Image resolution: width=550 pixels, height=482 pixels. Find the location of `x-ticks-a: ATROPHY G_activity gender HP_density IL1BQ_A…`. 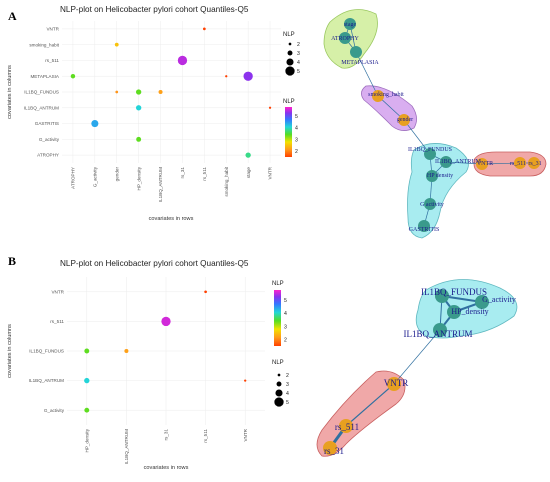

x-ticks-a: ATROPHY G_activity gender HP_density IL1BQ_A… is located at coordinates (172, 184).